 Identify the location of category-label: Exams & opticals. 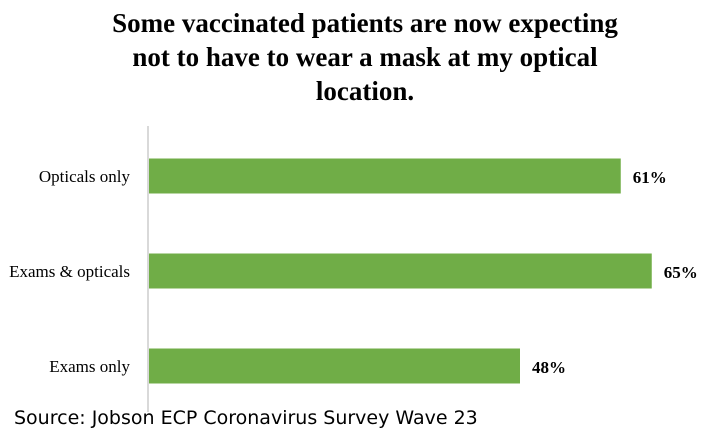
(69, 271).